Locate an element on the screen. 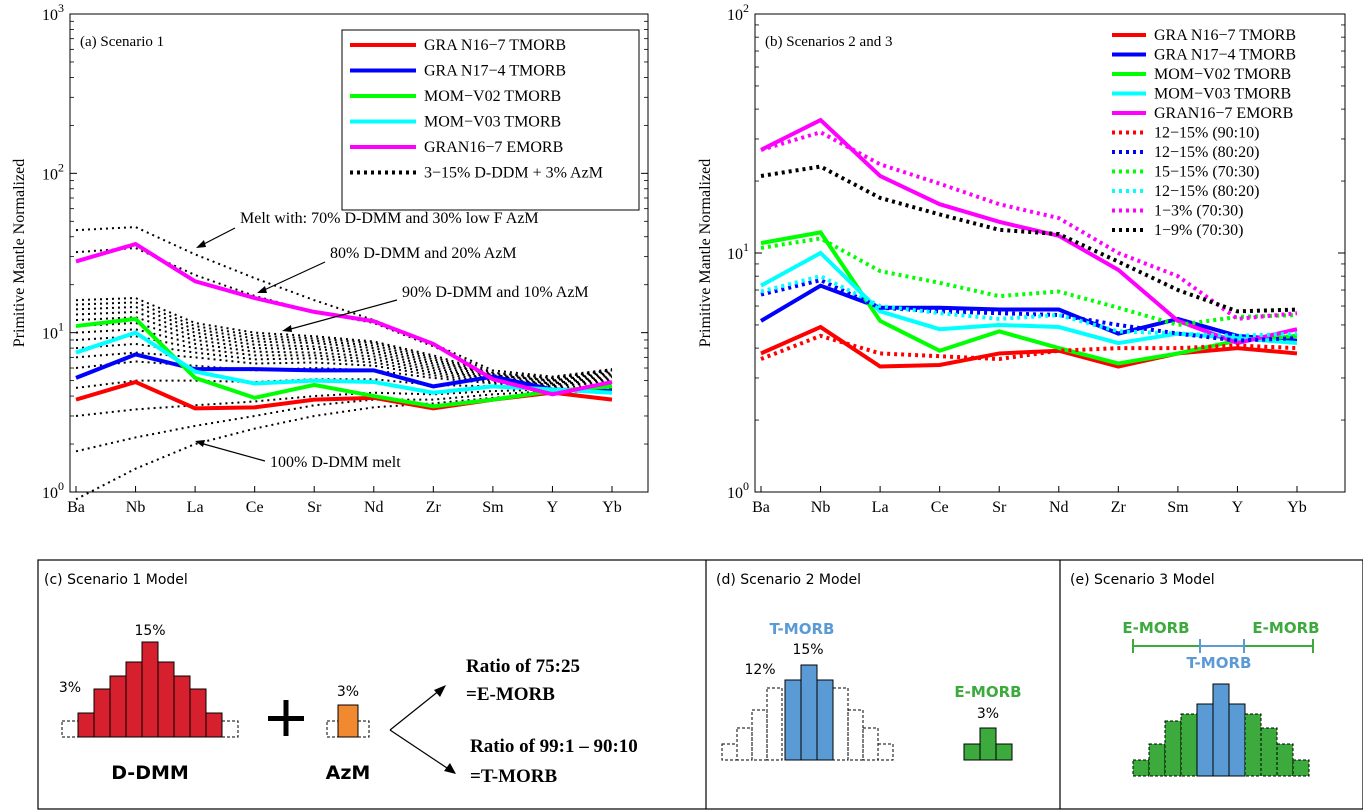 The image size is (1363, 811). ratio-tmorb-line1: Ratio of 99:1 – 90:10 is located at coordinates (554, 746).